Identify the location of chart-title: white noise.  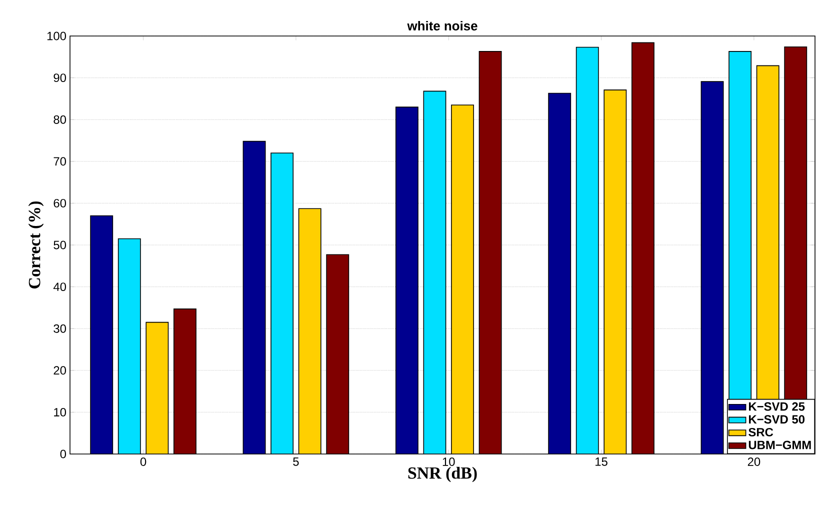
(442, 25).